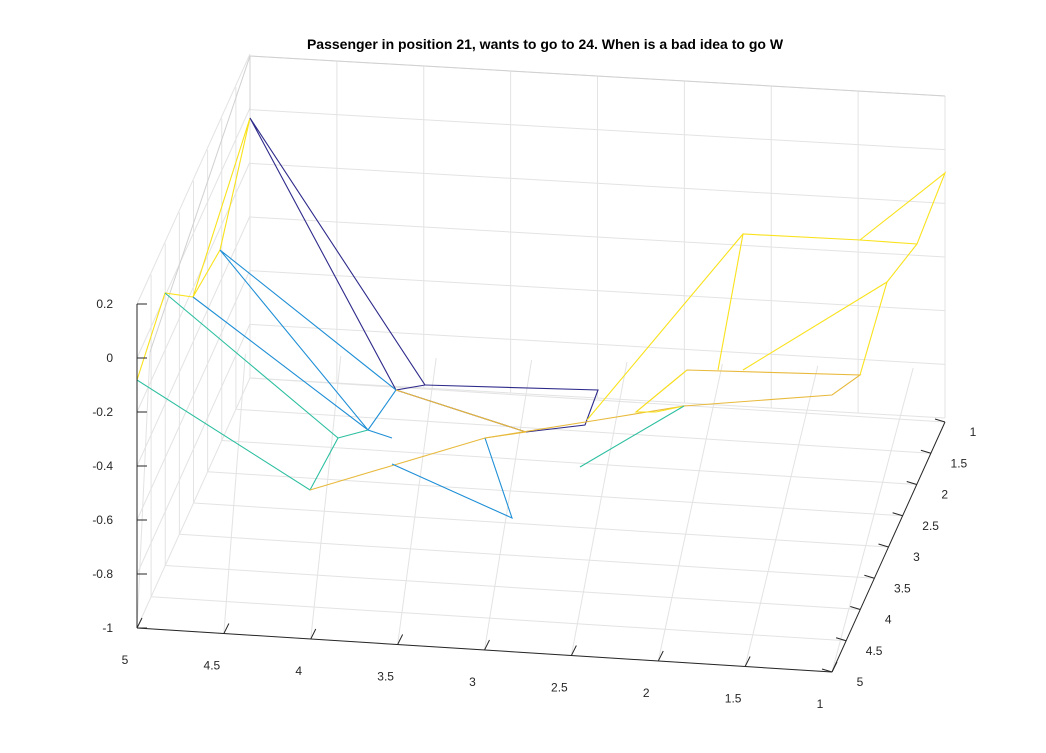 The width and height of the screenshot is (1046, 753). Describe the element at coordinates (472, 682) in the screenshot. I see `x-tick-label: 3` at that location.